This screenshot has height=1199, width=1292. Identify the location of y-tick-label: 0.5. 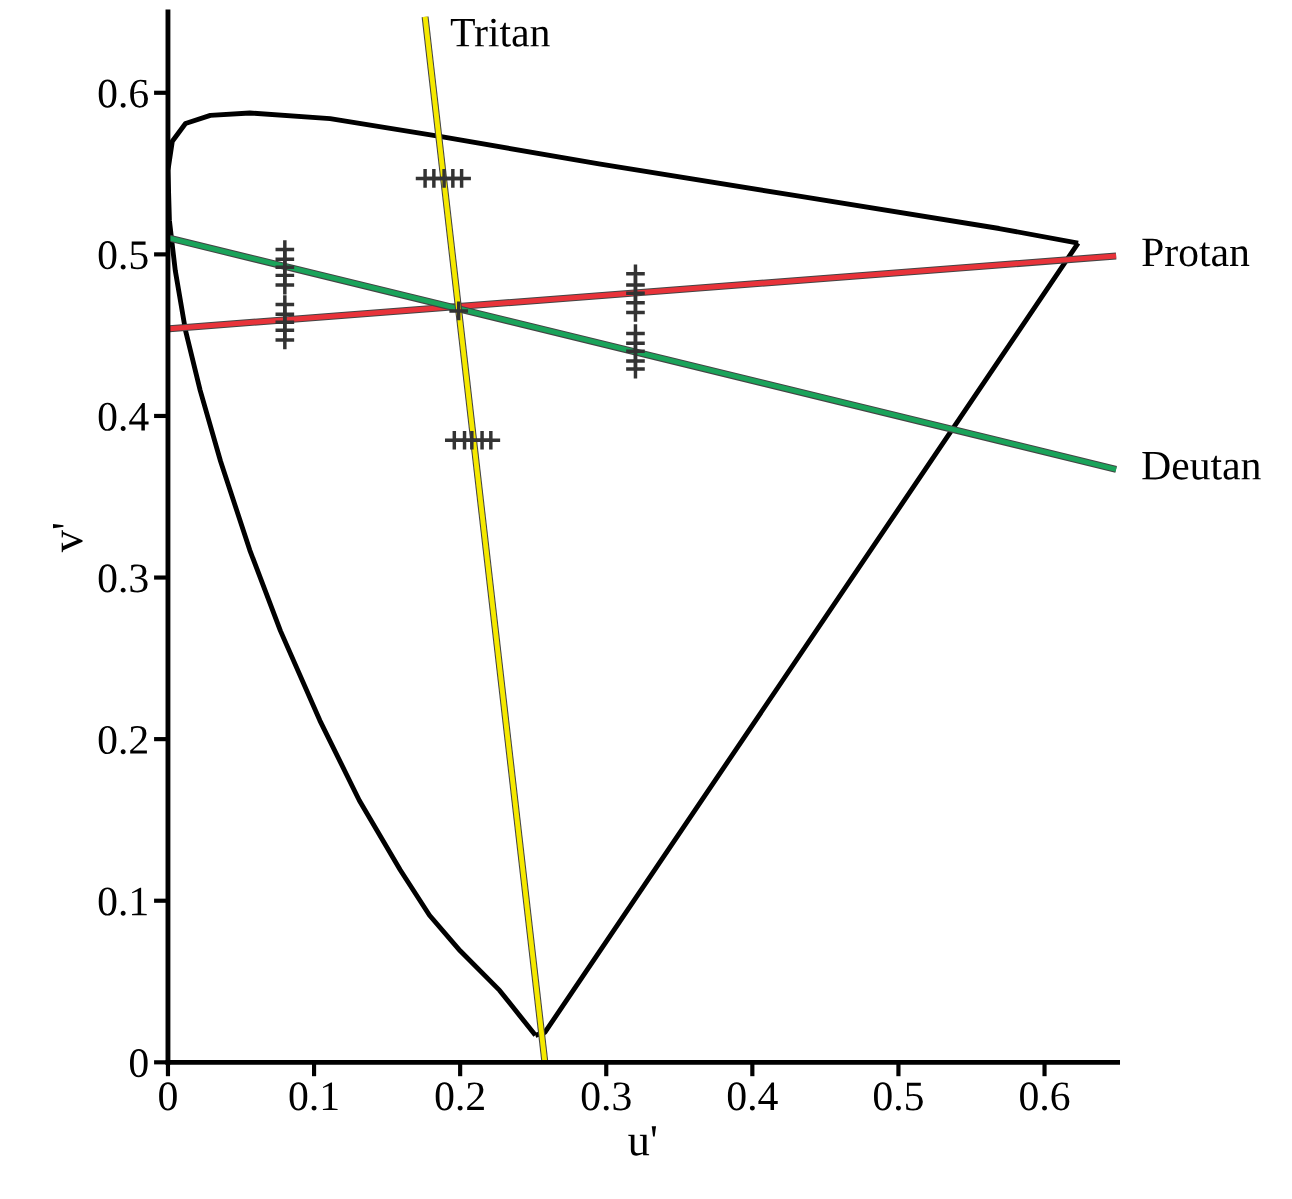
(123, 255).